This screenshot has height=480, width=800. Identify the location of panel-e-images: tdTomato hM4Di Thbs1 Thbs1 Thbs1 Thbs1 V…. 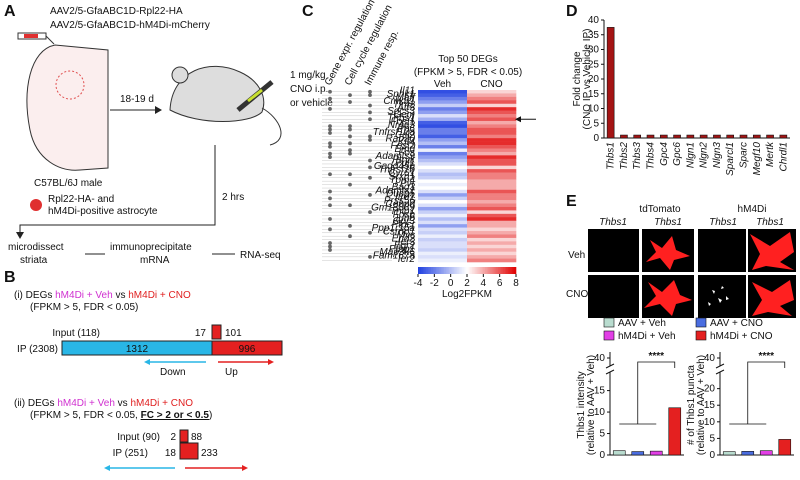
(681, 261).